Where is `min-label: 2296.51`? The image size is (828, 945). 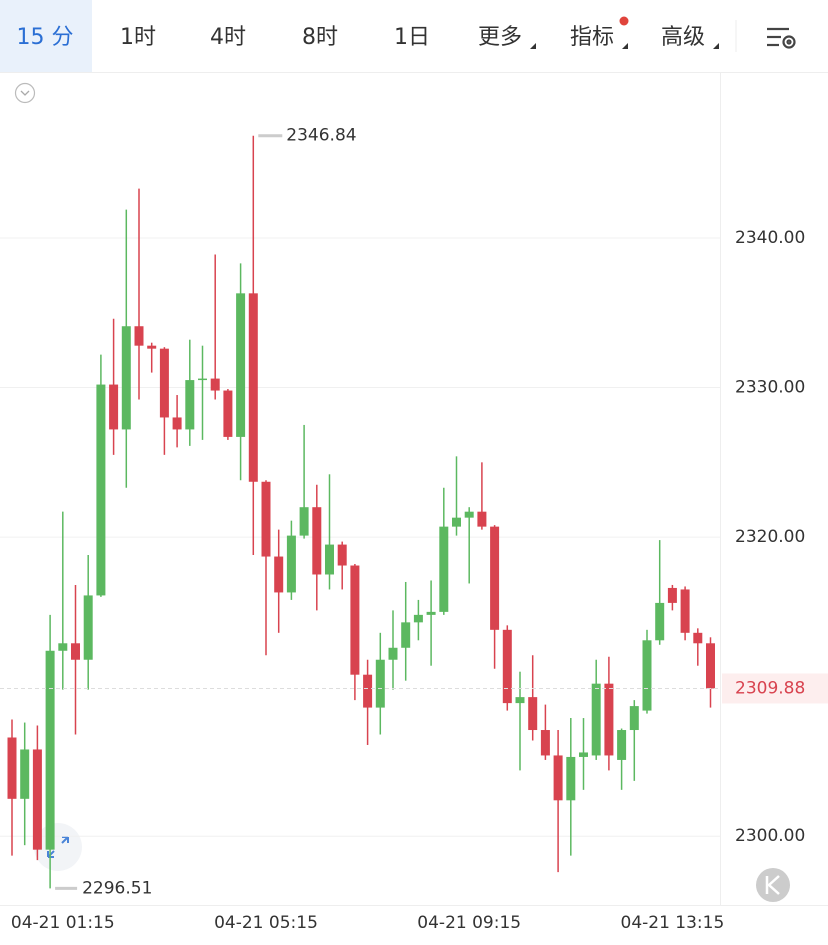 min-label: 2296.51 is located at coordinates (117, 888).